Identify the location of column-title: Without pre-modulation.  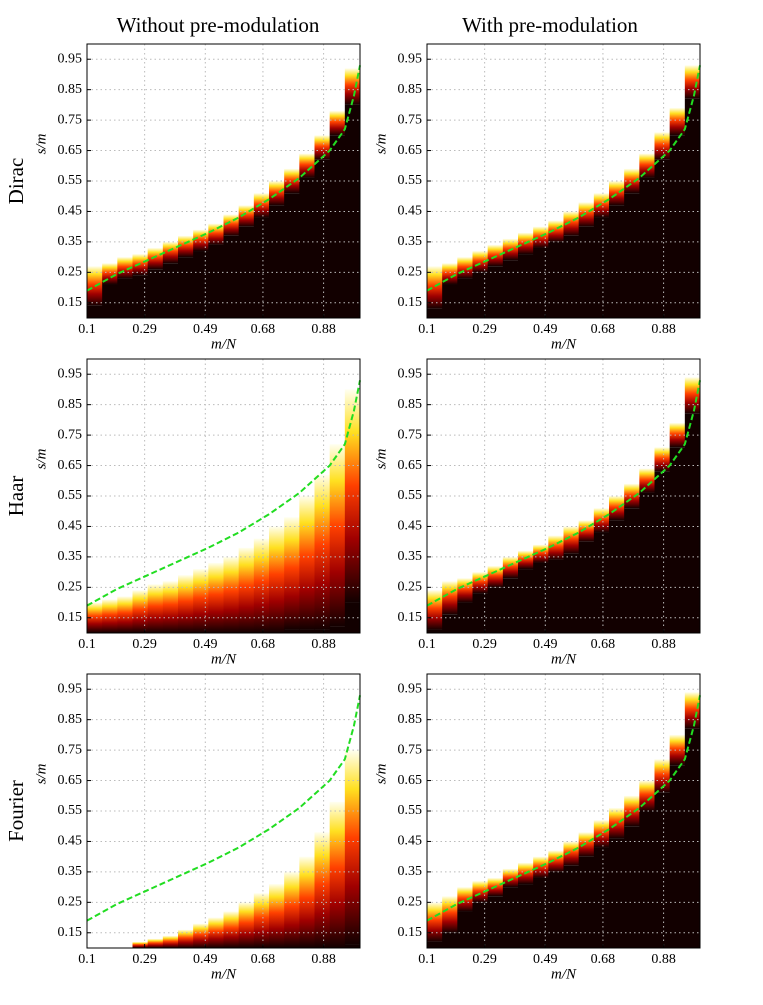
(218, 25).